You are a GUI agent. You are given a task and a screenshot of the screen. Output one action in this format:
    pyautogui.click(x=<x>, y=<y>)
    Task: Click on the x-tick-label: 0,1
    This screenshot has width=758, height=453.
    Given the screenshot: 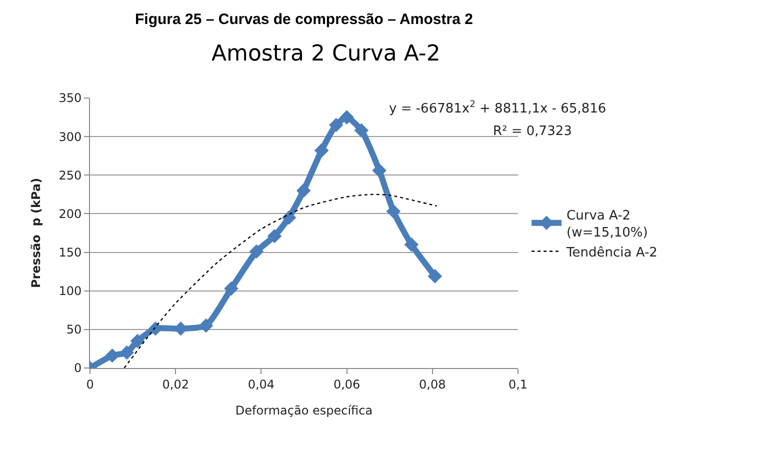 What is the action you would take?
    pyautogui.click(x=518, y=384)
    